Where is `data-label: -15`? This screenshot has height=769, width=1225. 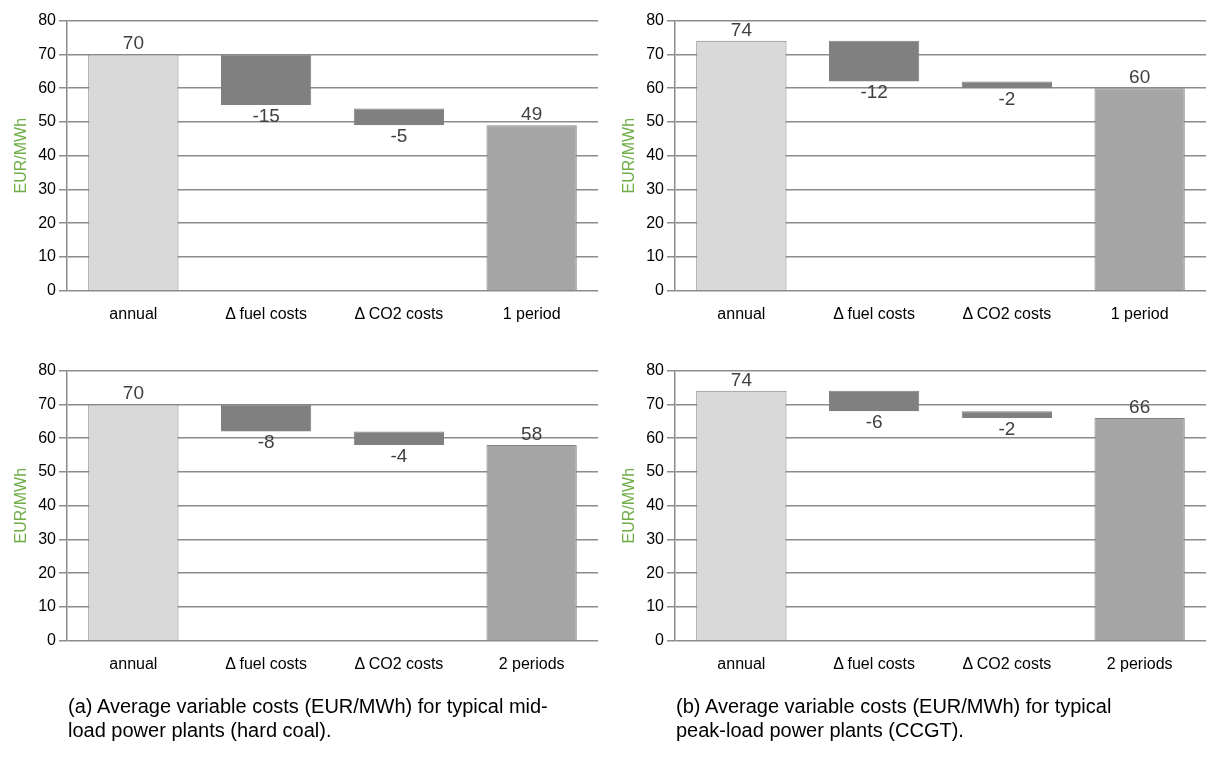
data-label: -15 is located at coordinates (266, 115).